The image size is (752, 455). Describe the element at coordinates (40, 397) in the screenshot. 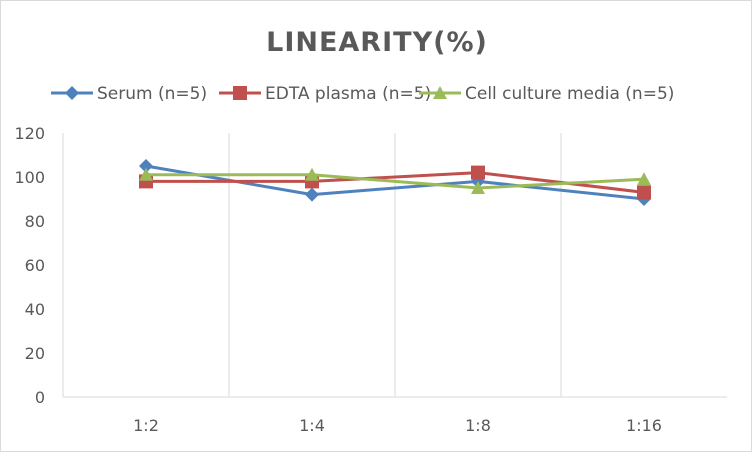

I see `y-tick-label: 0` at that location.